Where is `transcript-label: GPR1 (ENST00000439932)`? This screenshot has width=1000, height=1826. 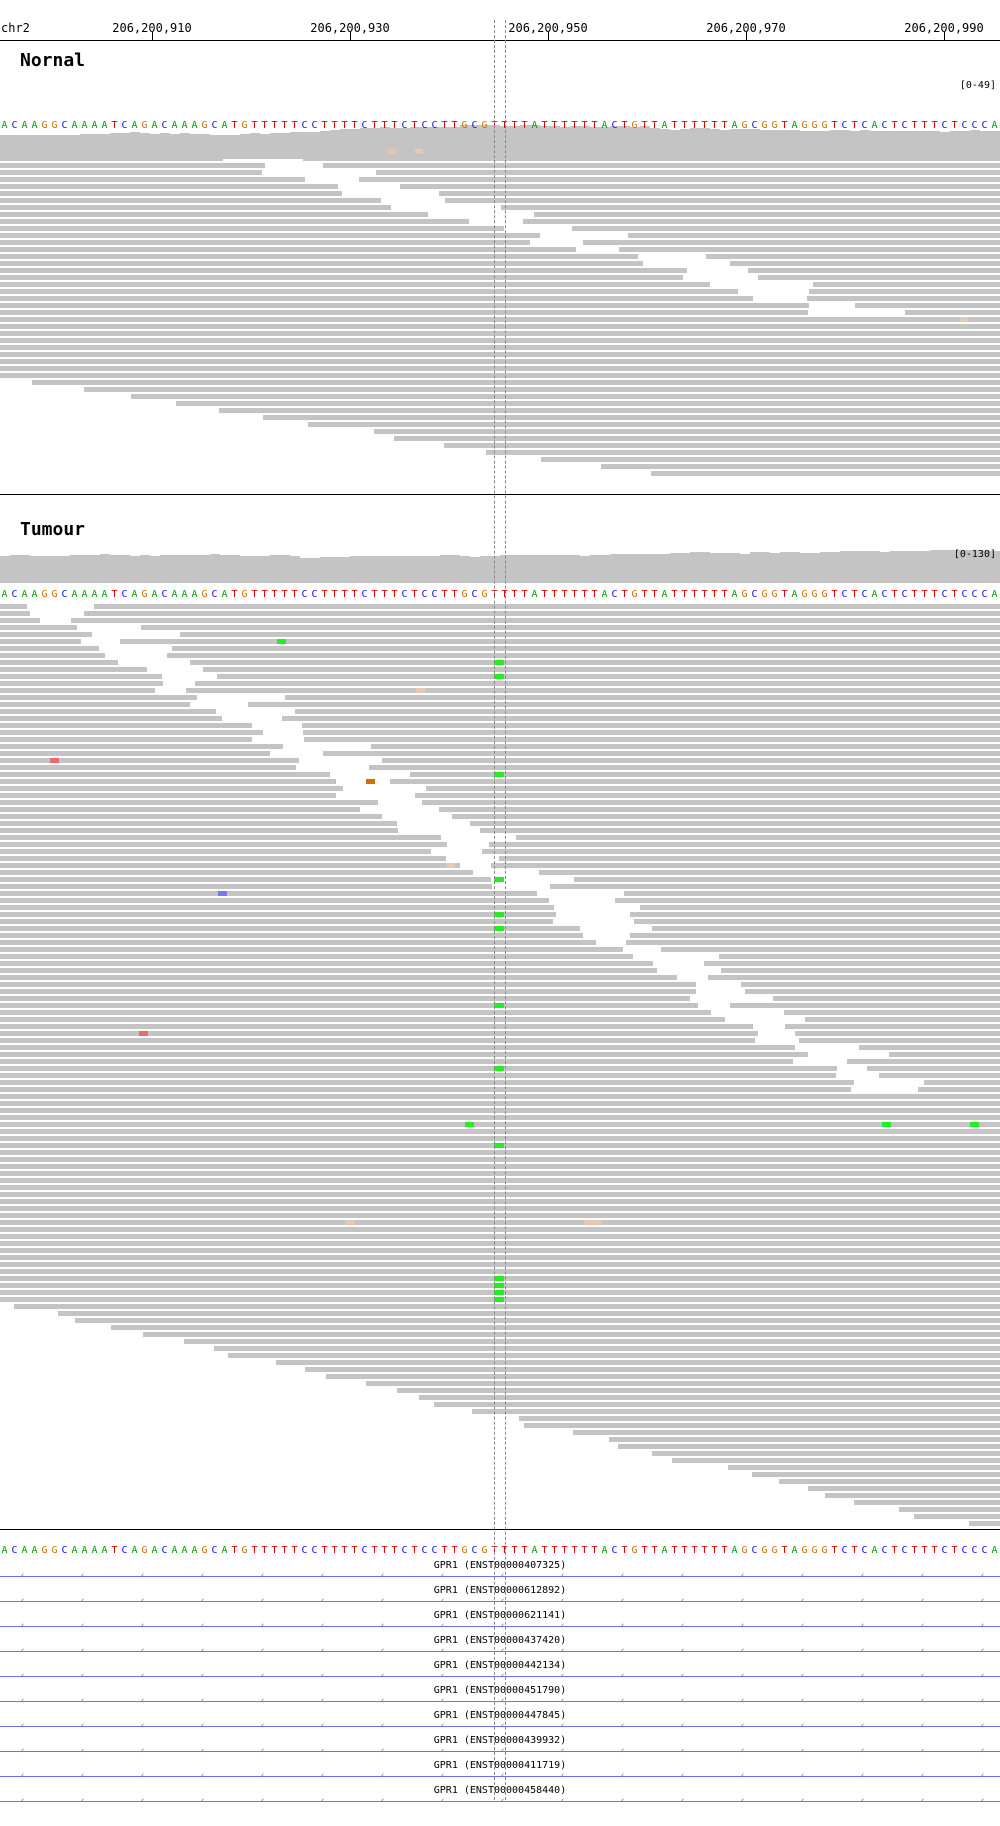
transcript-label: GPR1 (ENST00000439932) is located at coordinates (500, 1740).